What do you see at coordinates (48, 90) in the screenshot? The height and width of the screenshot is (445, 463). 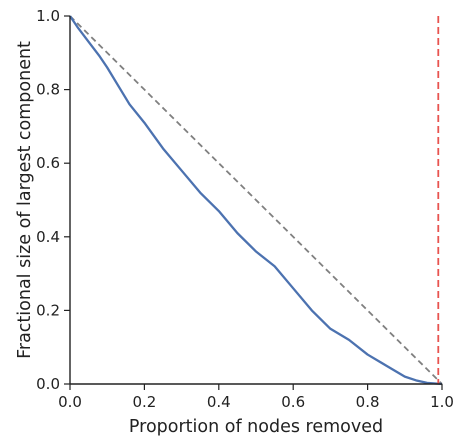 I see `y-tick-label: 0.8` at bounding box center [48, 90].